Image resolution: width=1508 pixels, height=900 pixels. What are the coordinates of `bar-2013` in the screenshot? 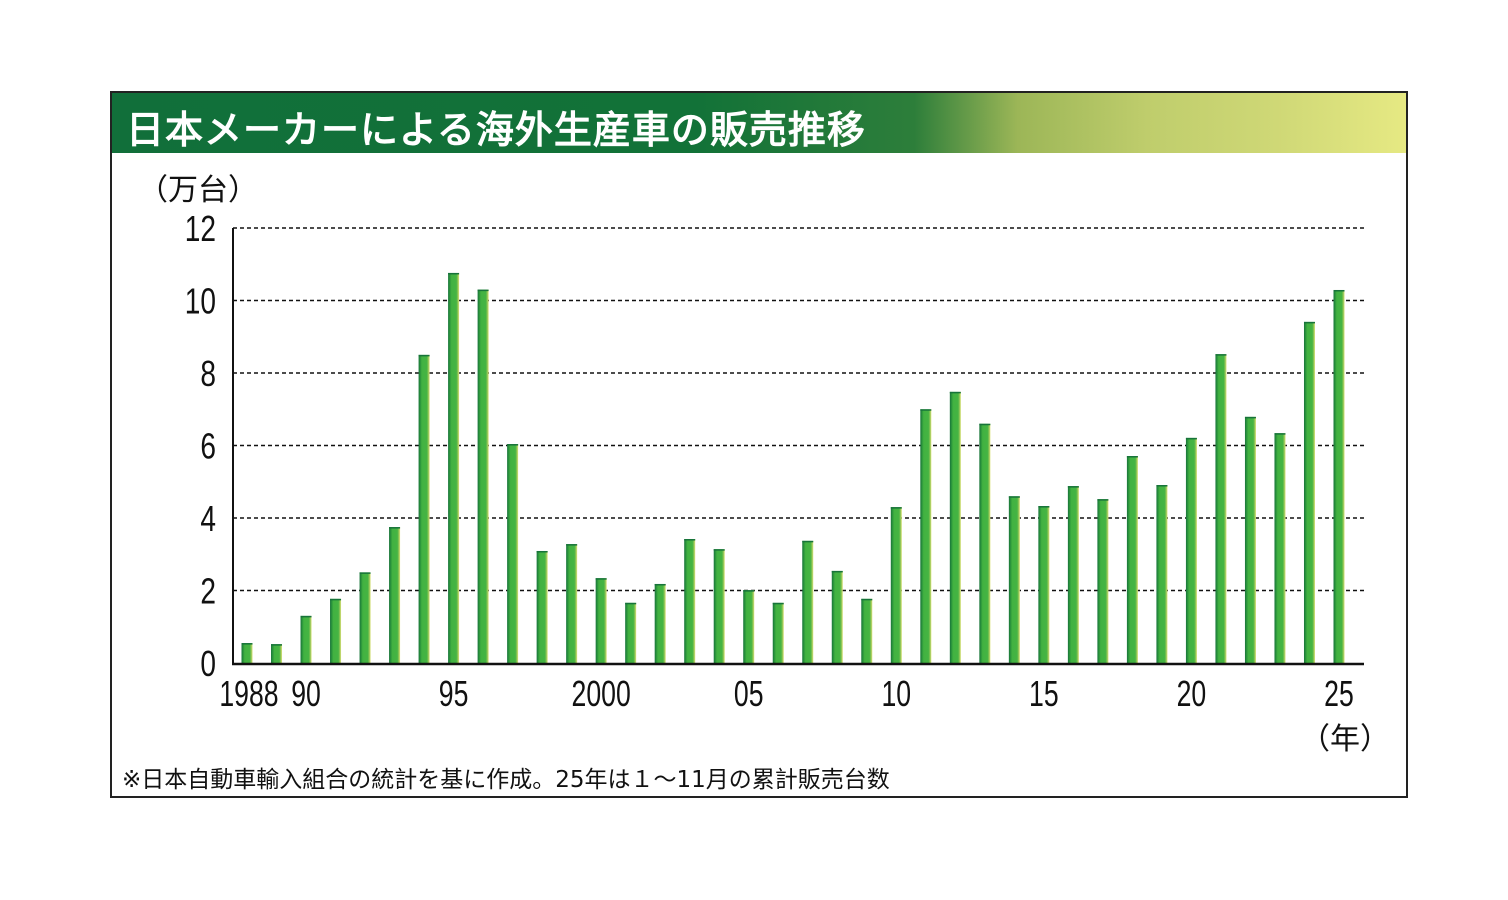 It's located at (985, 543).